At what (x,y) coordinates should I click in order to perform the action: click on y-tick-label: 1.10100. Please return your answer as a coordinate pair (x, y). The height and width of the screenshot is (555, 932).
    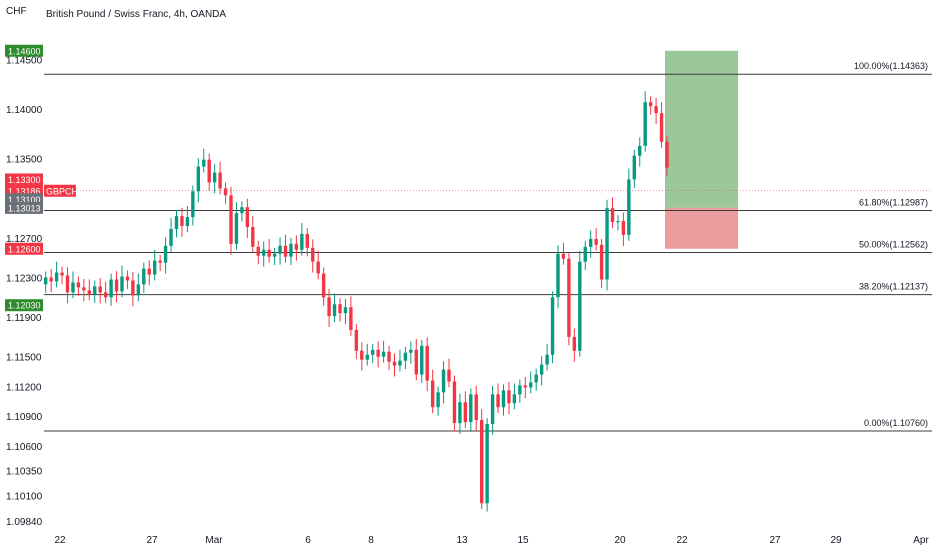
    Looking at the image, I should click on (24, 496).